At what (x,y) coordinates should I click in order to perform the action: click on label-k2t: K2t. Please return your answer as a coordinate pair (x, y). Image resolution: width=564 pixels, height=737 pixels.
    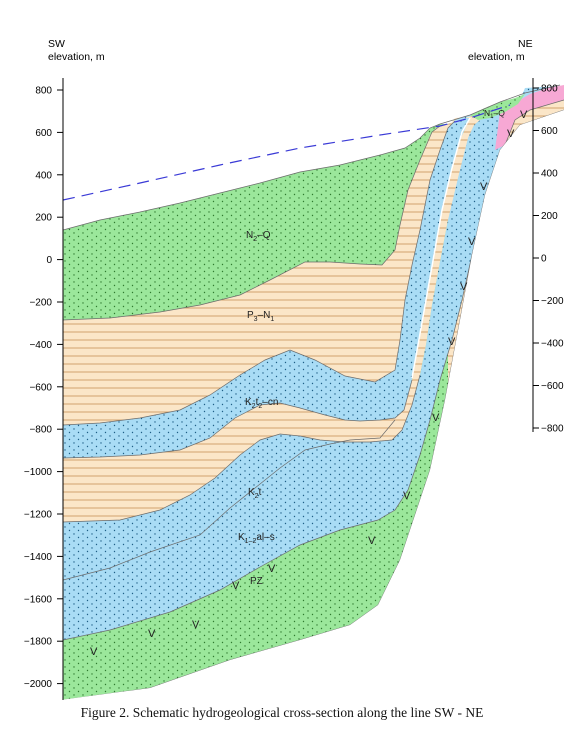
    Looking at the image, I should click on (255, 493).